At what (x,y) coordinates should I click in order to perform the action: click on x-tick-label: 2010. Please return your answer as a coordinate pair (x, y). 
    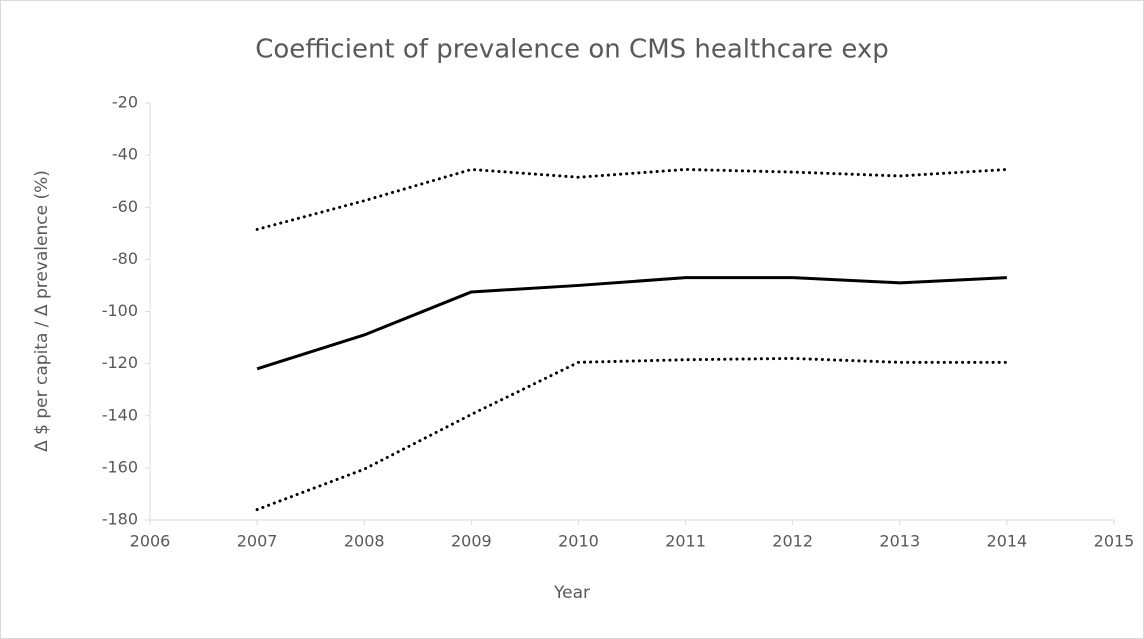
    Looking at the image, I should click on (578, 541).